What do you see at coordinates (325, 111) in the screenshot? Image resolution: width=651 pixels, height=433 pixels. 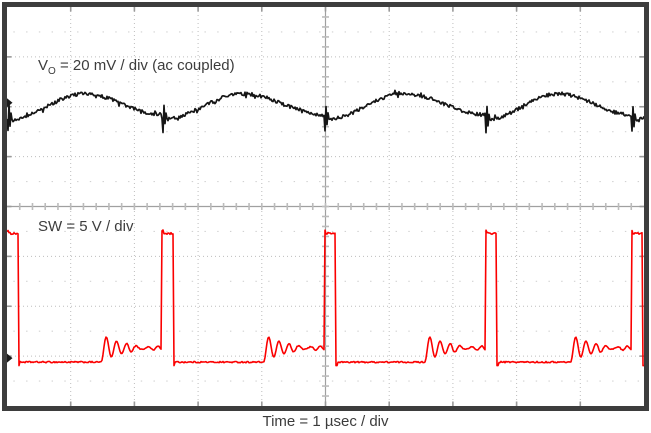 I see `vo-trace` at bounding box center [325, 111].